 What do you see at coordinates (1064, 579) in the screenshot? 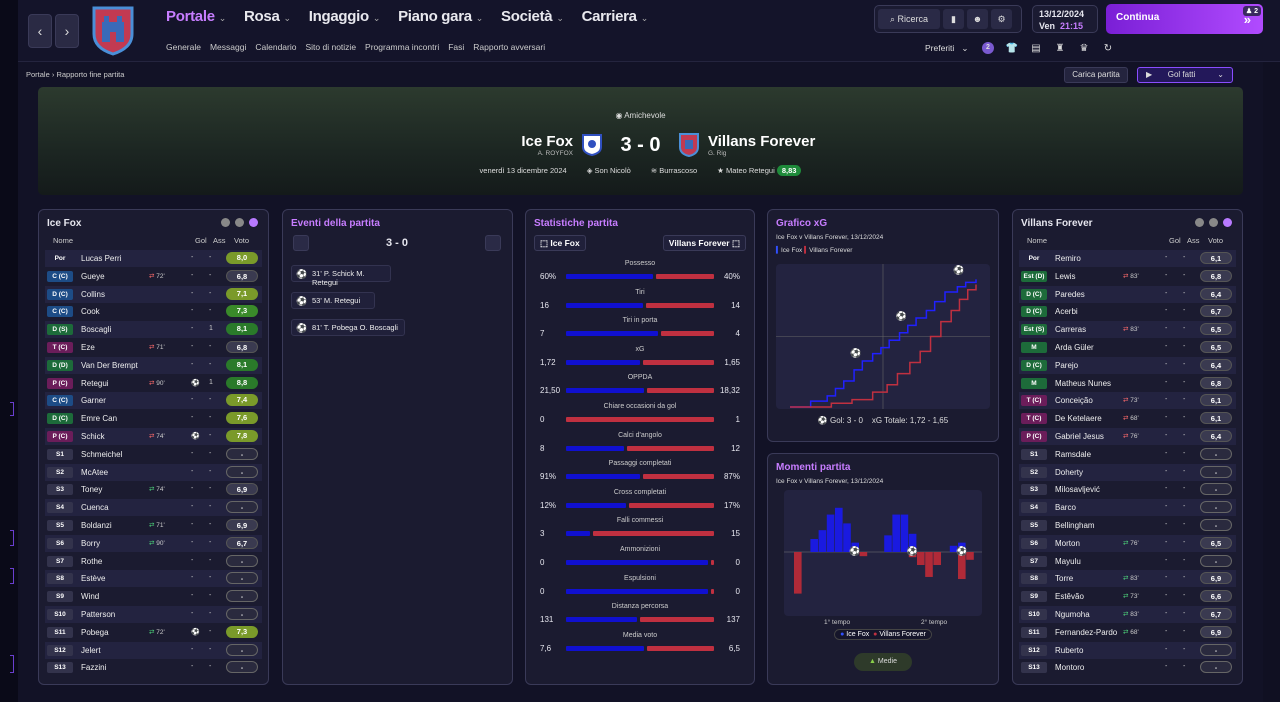
I see `player-name: Torre` at bounding box center [1064, 579].